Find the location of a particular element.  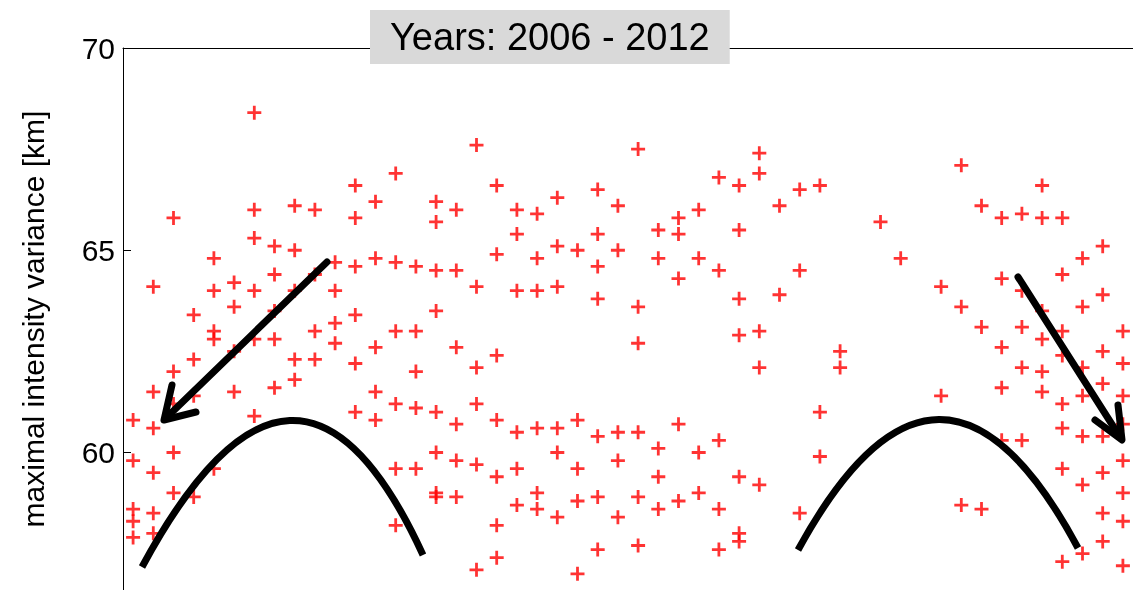

y-tick-label: 70 is located at coordinates (98, 48).